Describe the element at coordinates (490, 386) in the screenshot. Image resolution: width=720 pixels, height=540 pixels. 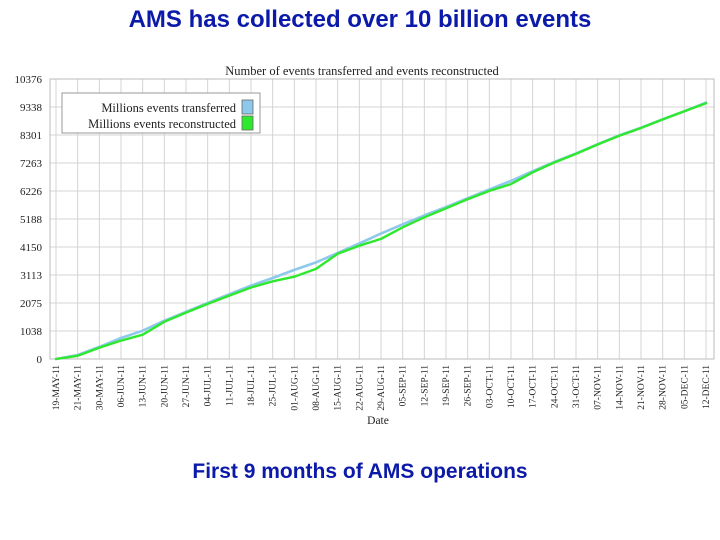
I see `x-tick-label: 03-OCT-11` at that location.